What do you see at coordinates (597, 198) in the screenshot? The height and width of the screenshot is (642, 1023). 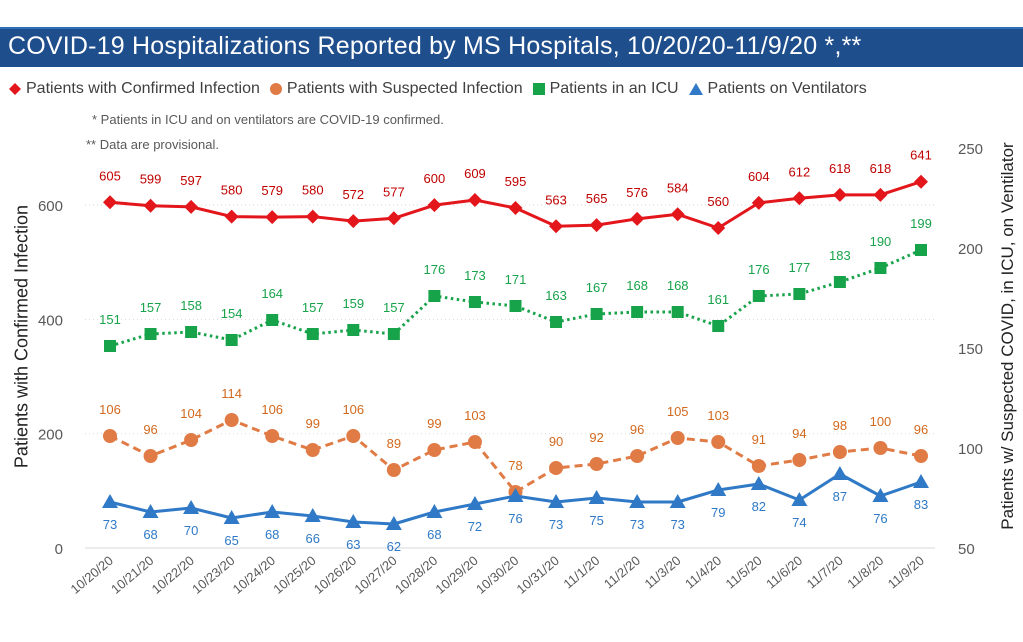 I see `data-label: 565` at bounding box center [597, 198].